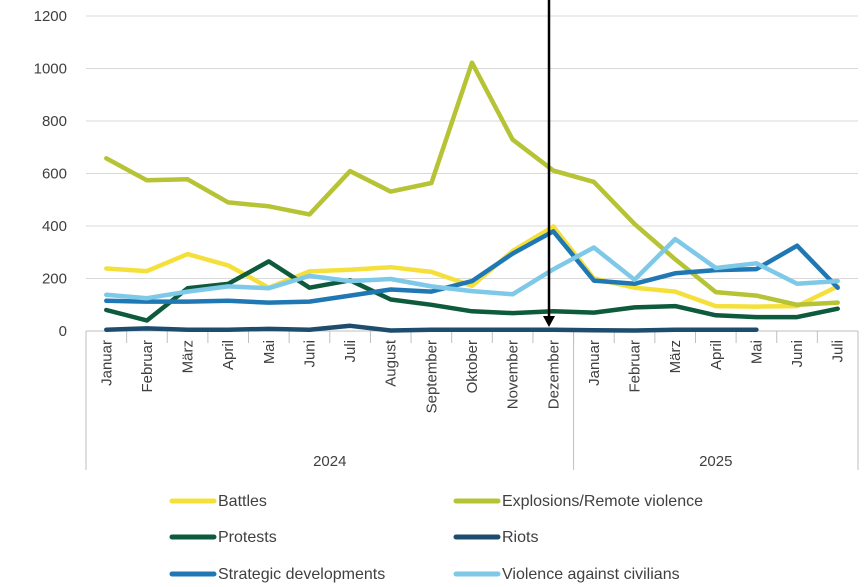 This screenshot has height=587, width=866. Describe the element at coordinates (329, 461) in the screenshot. I see `year-group-label: 2024` at that location.